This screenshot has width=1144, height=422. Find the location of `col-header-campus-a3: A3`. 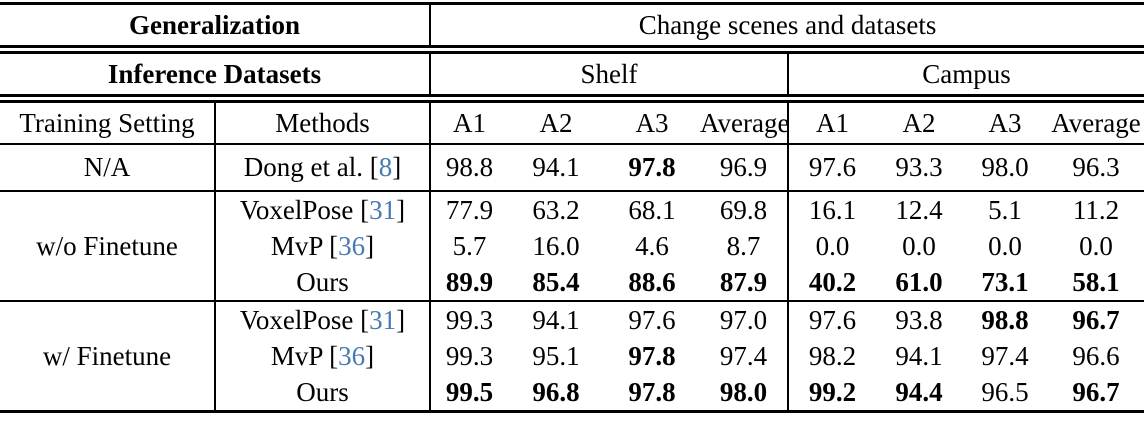

col-header-campus-a3: A3 is located at coordinates (1005, 121).